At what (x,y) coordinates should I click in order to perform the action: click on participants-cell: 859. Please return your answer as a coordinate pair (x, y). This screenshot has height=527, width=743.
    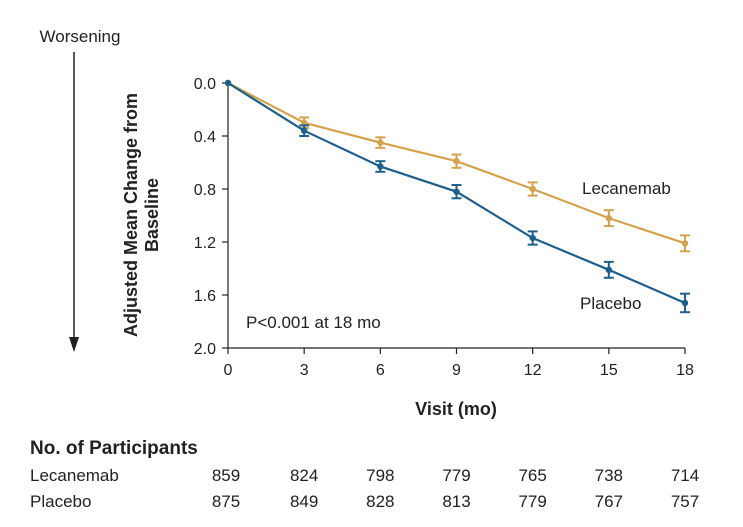
    Looking at the image, I should click on (226, 475).